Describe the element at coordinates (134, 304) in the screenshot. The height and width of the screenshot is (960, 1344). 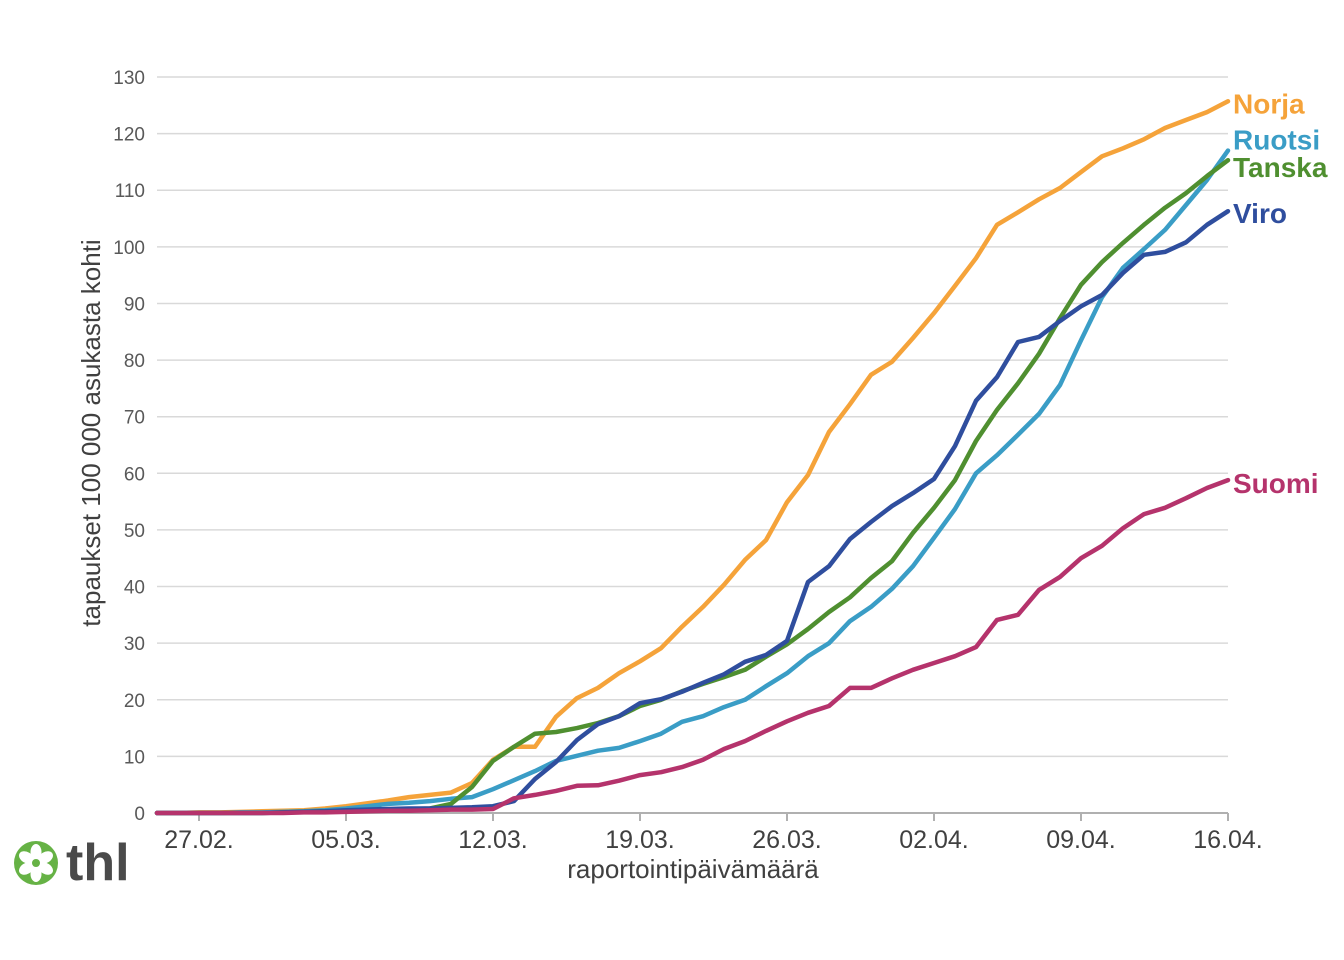
I see `y-tick-label: 90` at that location.